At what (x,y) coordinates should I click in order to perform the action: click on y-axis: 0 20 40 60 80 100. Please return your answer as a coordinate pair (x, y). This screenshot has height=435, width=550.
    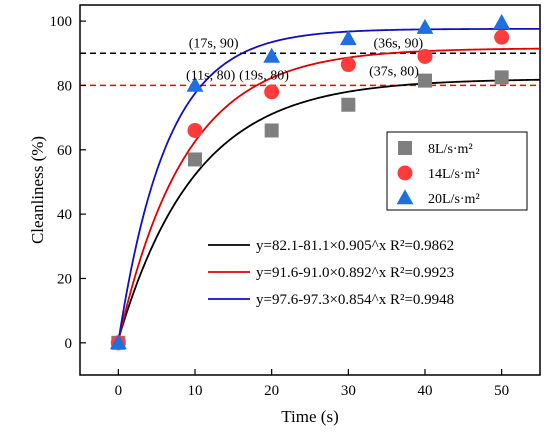
    Looking at the image, I should click on (68, 183).